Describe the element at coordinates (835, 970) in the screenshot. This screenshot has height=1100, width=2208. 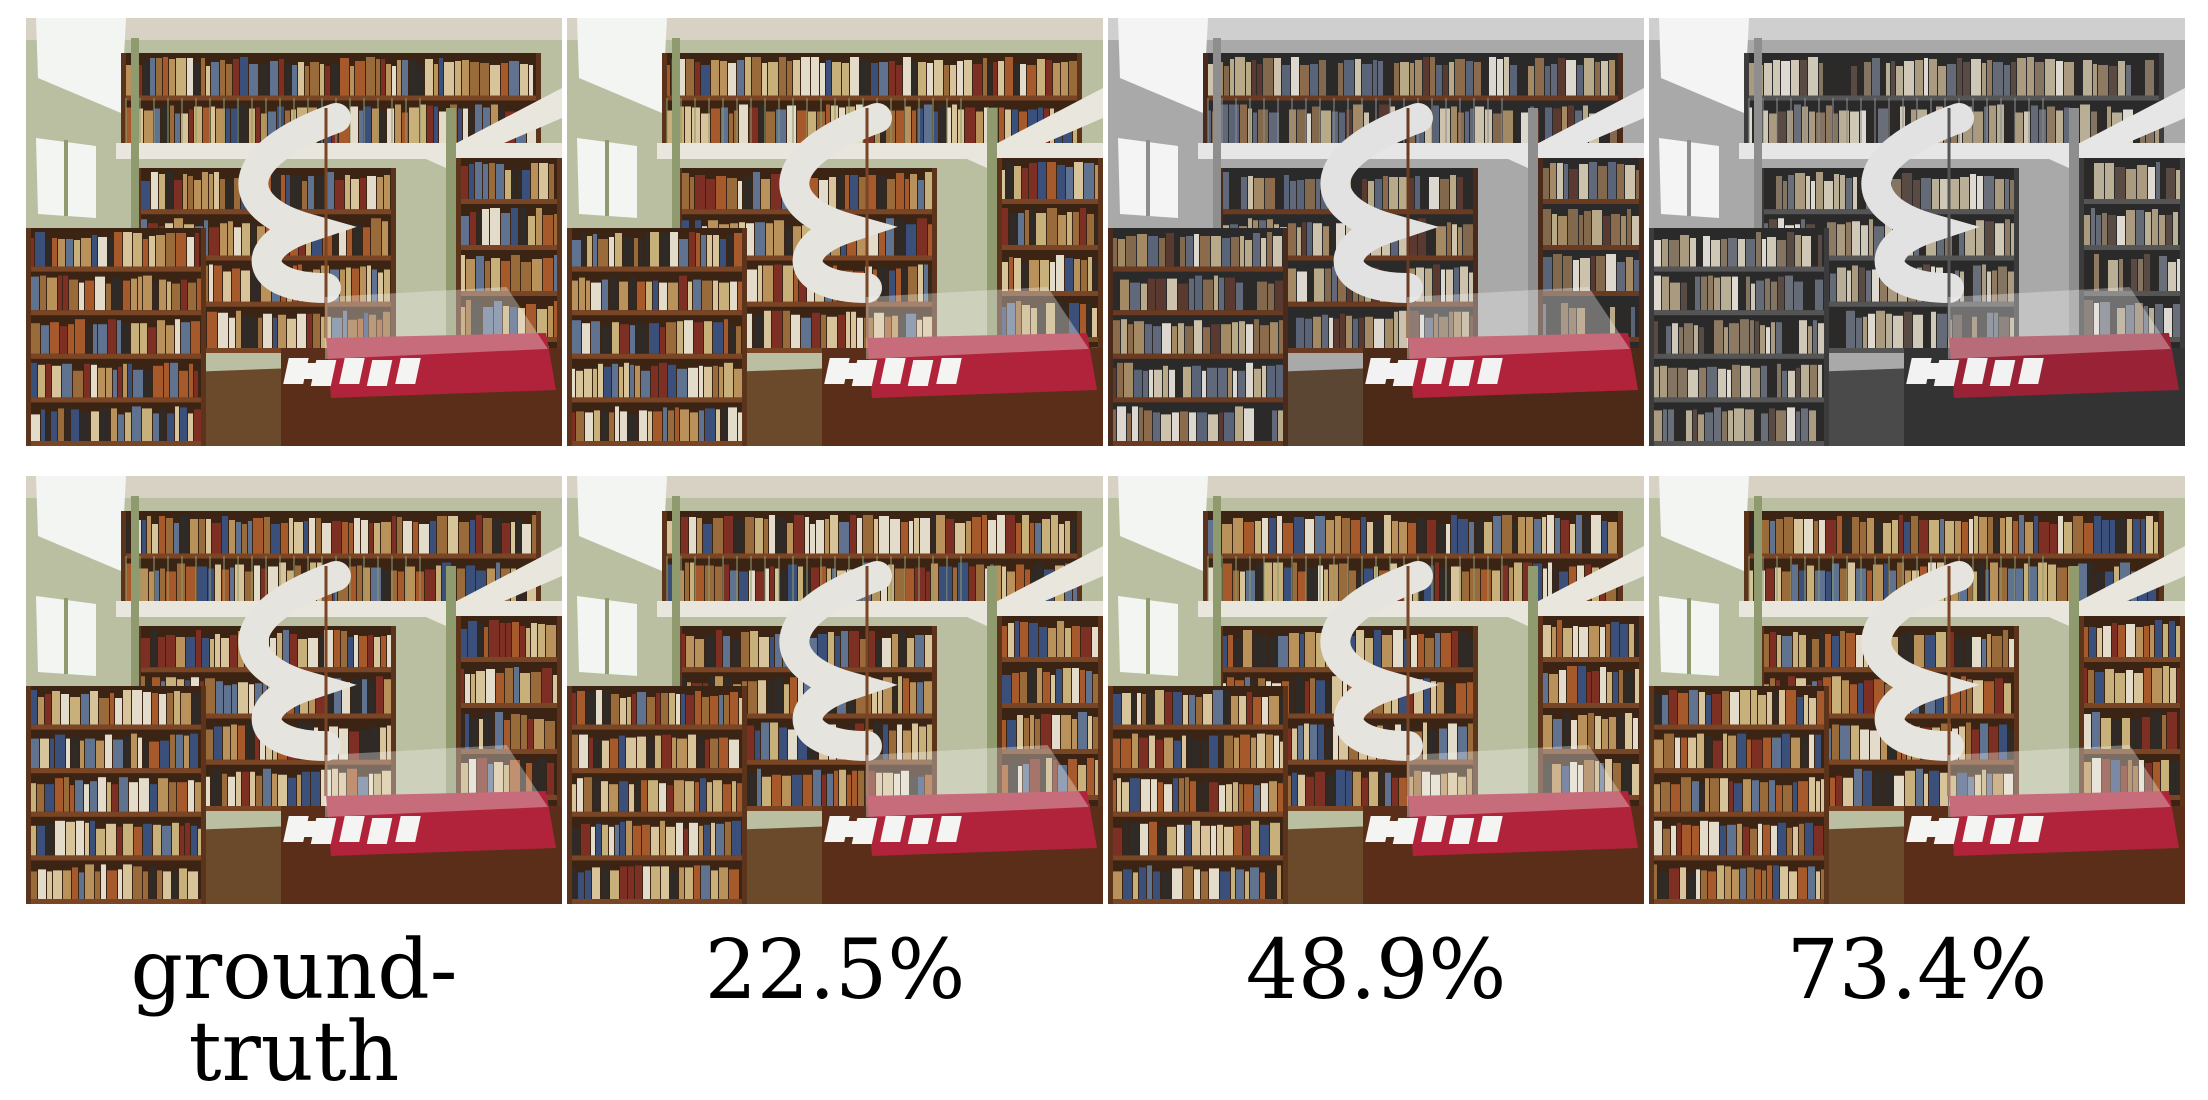
I see `caption-22-5: 22.5%` at that location.